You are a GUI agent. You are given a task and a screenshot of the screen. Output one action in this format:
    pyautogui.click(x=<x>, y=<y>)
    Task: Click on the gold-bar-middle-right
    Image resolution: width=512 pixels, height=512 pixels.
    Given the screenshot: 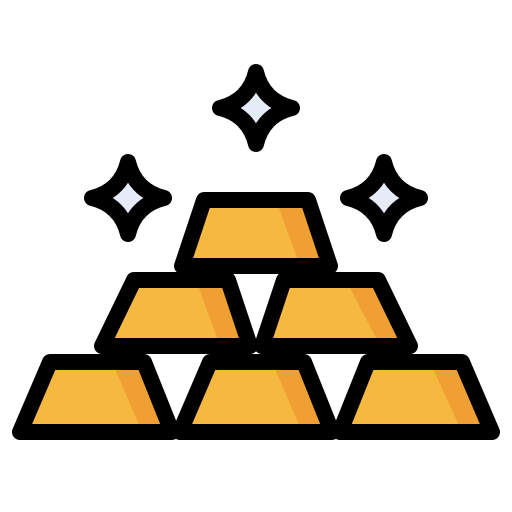 What is the action you would take?
    pyautogui.click(x=336, y=313)
    